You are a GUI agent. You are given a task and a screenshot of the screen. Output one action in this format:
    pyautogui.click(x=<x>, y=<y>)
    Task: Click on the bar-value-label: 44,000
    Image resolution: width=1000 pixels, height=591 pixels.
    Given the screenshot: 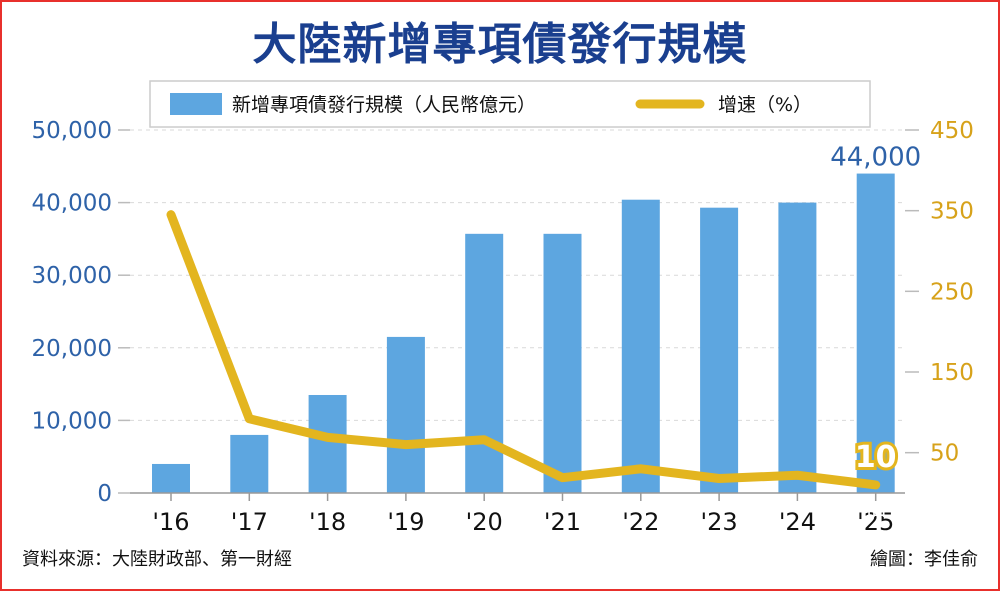 What is the action you would take?
    pyautogui.click(x=875, y=158)
    